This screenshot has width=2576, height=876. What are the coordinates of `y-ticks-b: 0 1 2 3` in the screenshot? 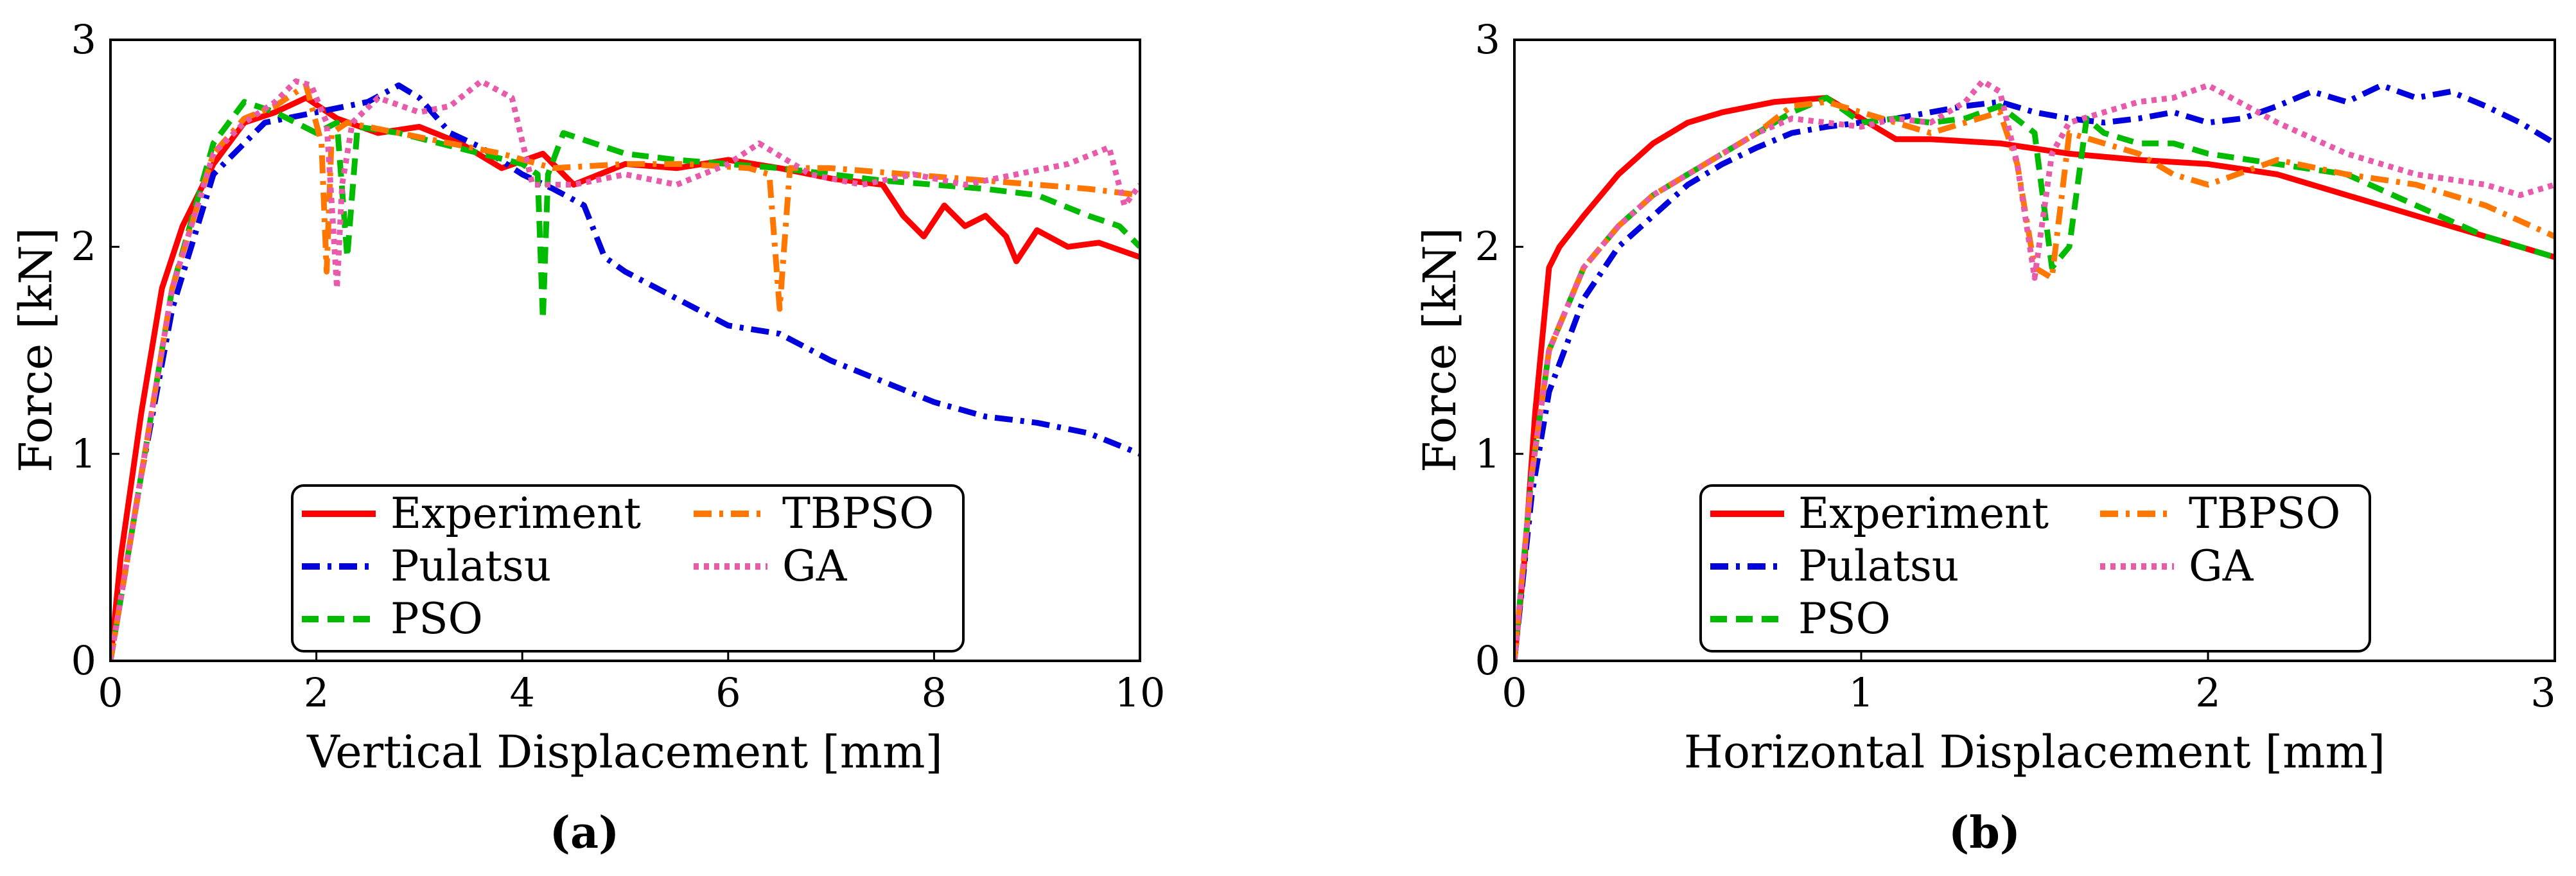 It's located at (1499, 350).